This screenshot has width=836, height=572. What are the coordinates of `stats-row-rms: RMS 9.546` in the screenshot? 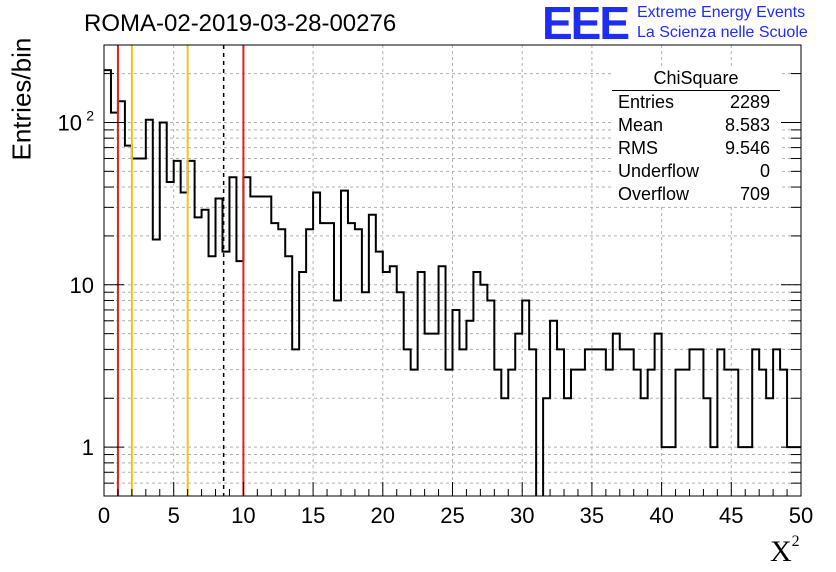 It's located at (696, 148).